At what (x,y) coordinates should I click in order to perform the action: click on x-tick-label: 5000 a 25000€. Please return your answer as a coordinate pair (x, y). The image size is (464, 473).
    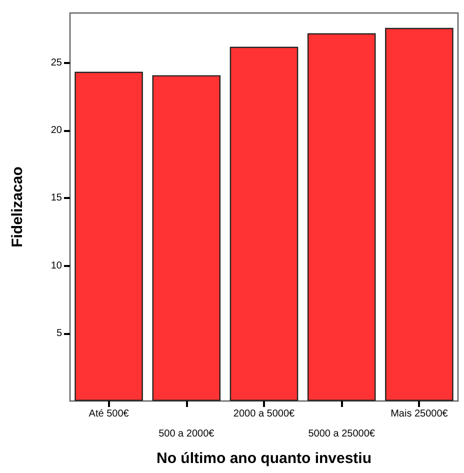
    Looking at the image, I should click on (342, 434).